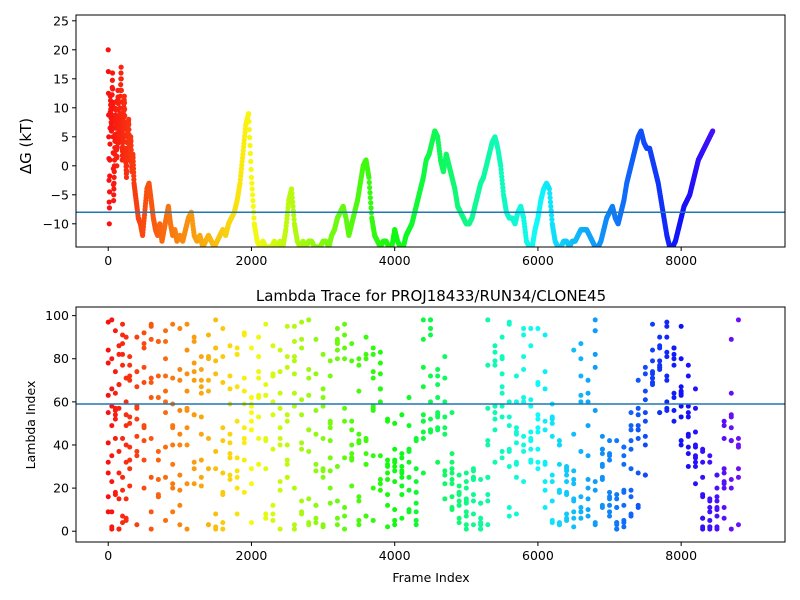 The width and height of the screenshot is (800, 600). I want to click on lambda-x-ticks: 0 2000 4000 6000 8000, so click(400, 552).